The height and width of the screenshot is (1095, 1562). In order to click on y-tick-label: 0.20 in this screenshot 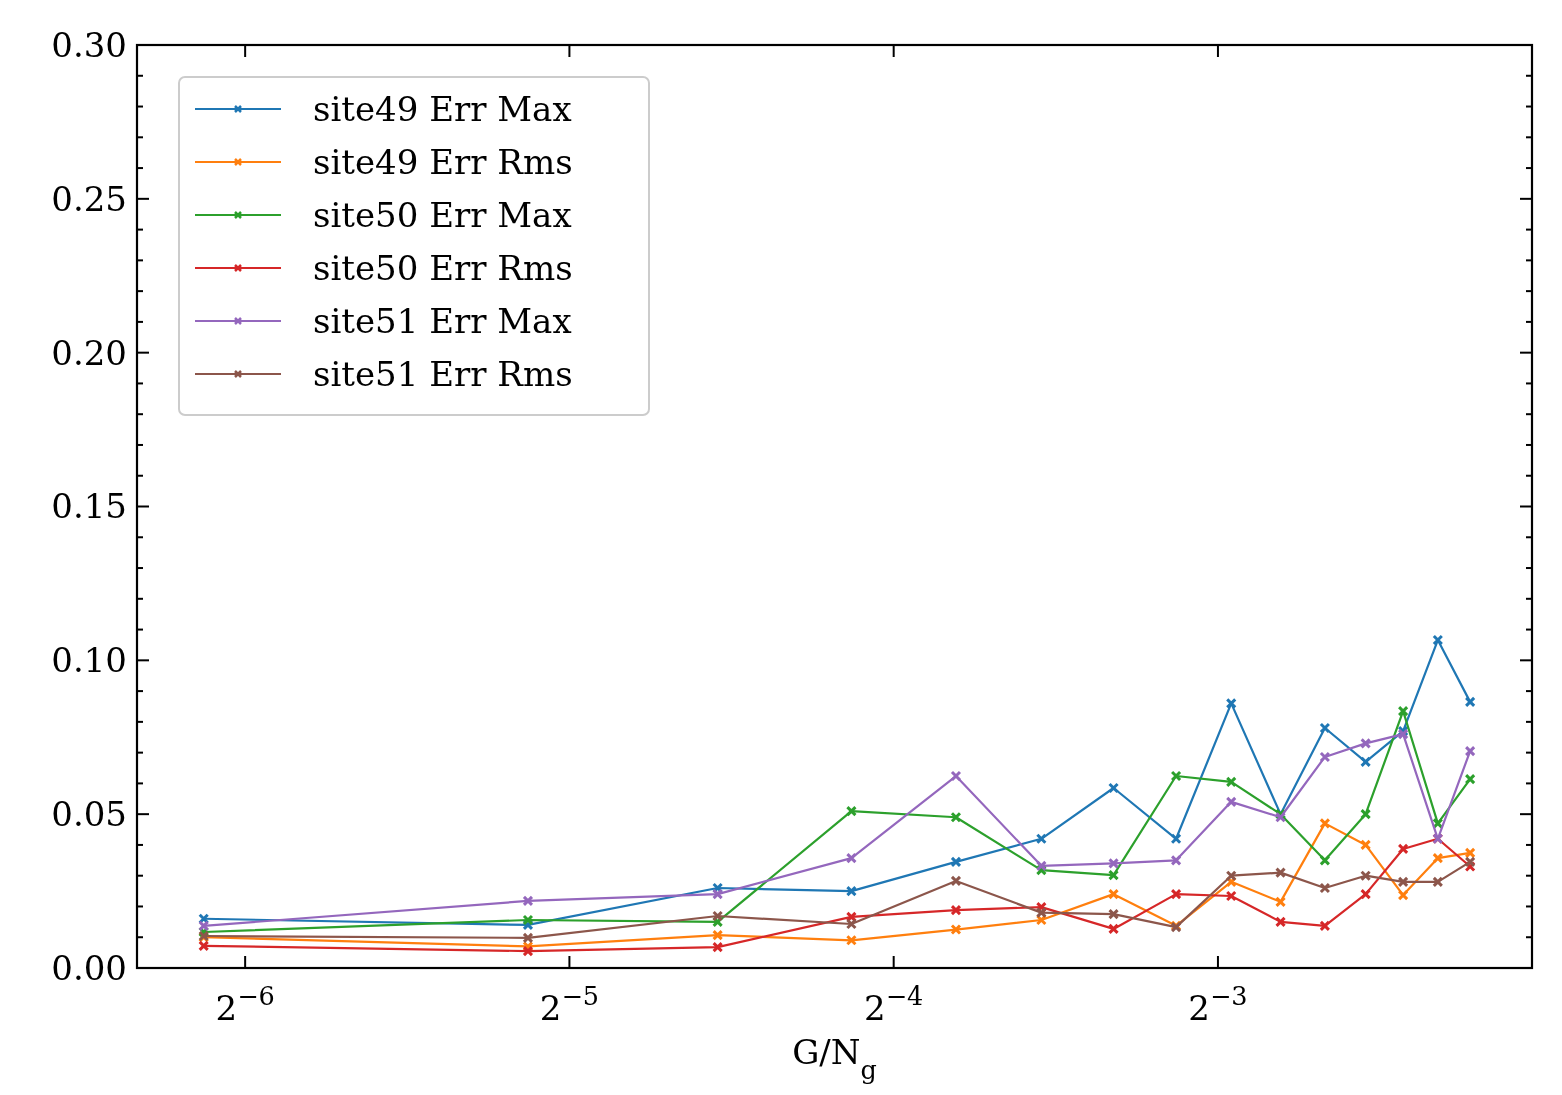, I will do `click(89, 352)`.